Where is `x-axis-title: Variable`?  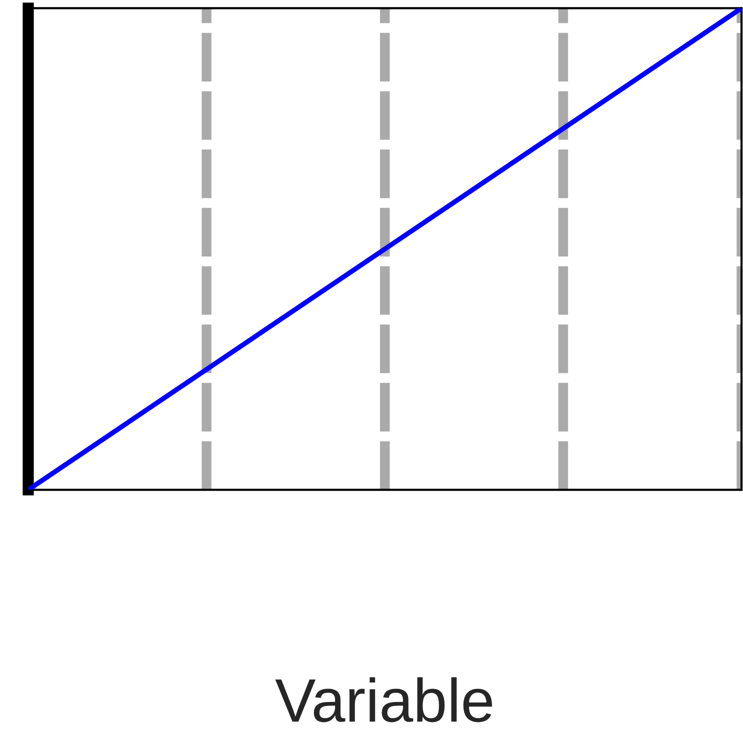 x-axis-title: Variable is located at coordinates (383, 699).